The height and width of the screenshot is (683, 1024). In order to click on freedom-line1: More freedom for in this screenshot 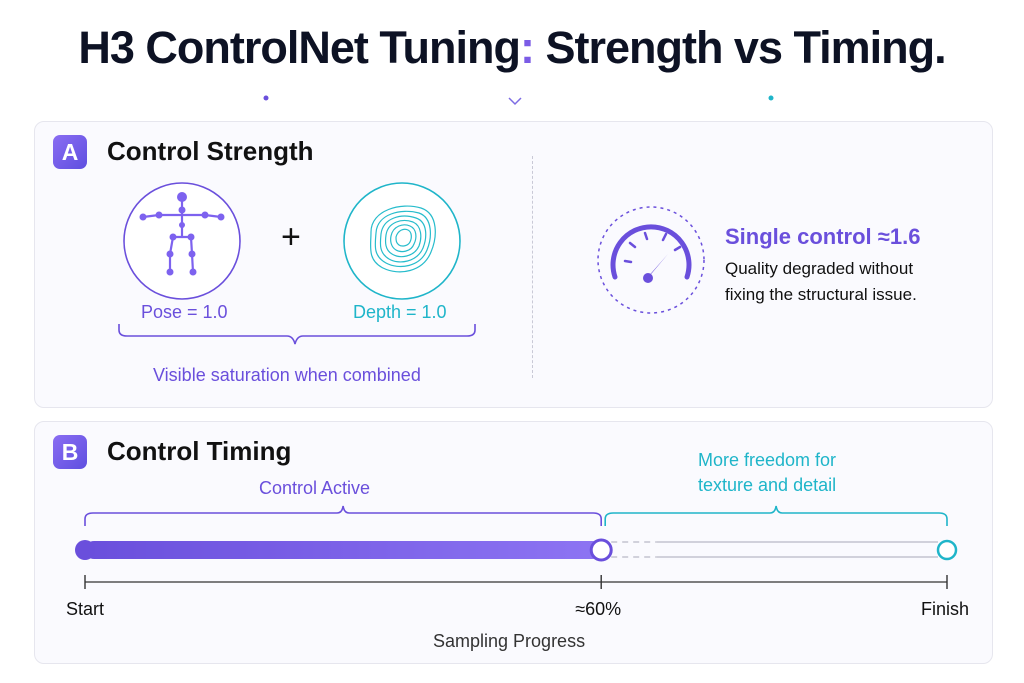, I will do `click(767, 460)`.